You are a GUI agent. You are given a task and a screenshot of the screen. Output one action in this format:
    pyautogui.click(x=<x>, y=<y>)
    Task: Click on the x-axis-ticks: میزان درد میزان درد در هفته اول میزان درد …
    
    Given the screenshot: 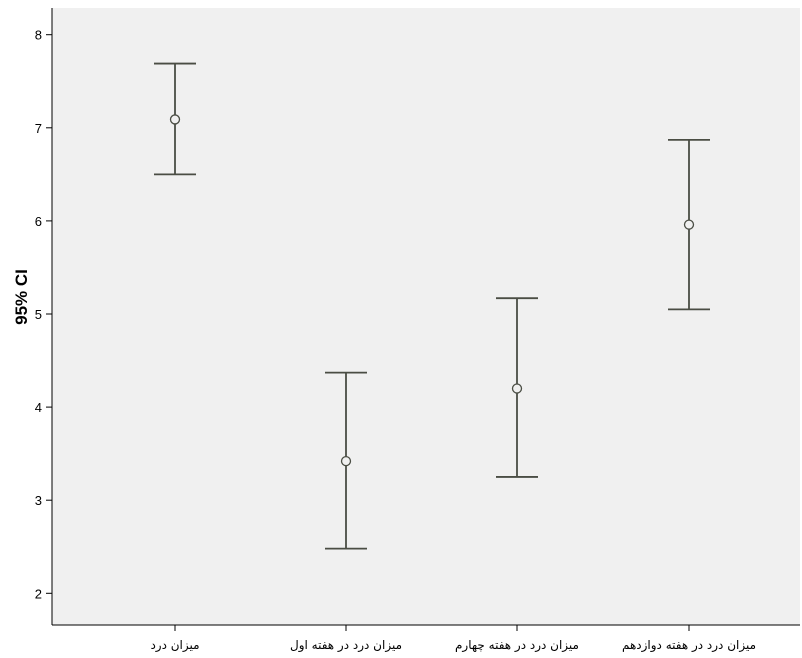 What is the action you would take?
    pyautogui.click(x=453, y=639)
    